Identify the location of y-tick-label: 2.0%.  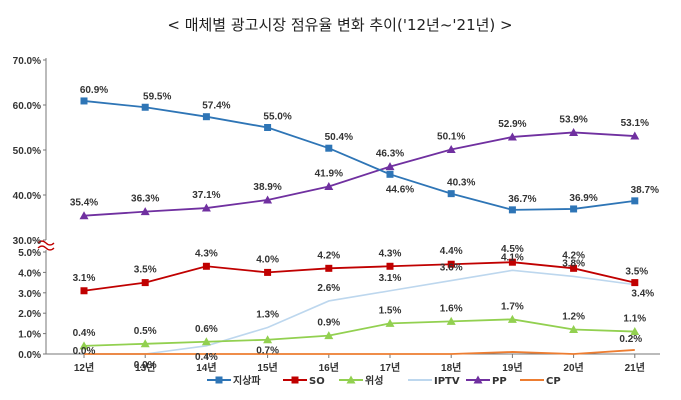
(29, 314).